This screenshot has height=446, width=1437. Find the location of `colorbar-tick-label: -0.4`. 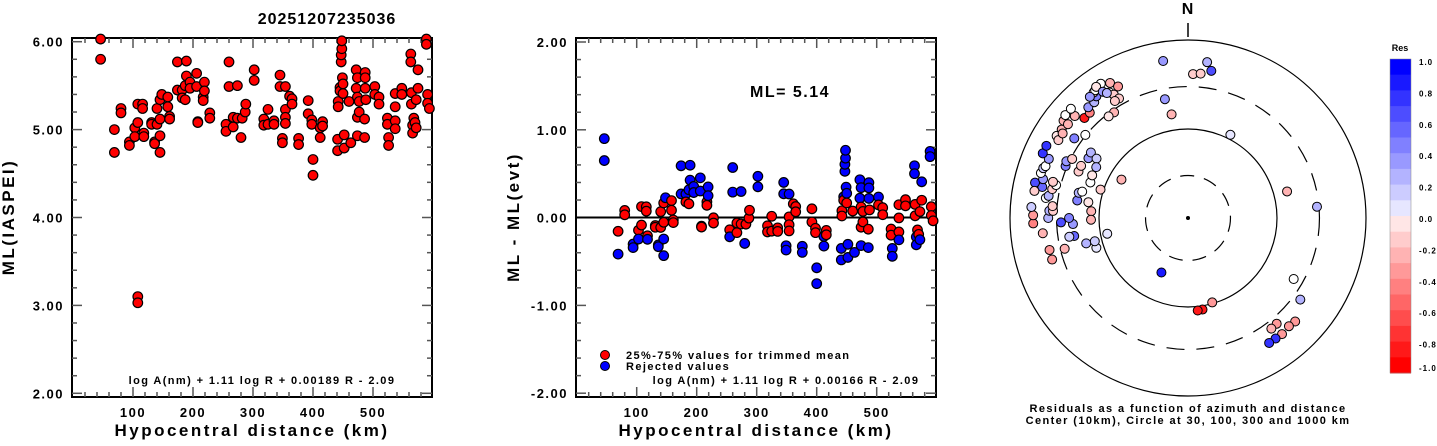

colorbar-tick-label: -0.4 is located at coordinates (1428, 282).